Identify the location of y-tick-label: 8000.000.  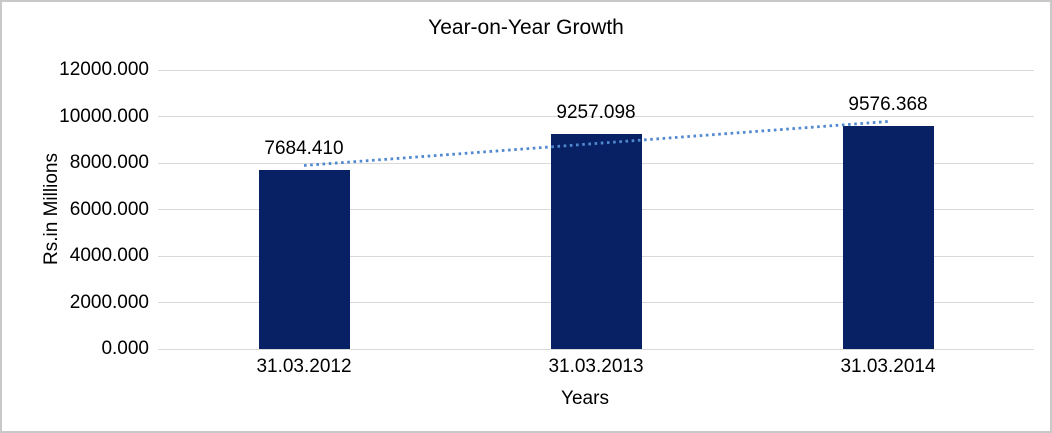
(109, 162).